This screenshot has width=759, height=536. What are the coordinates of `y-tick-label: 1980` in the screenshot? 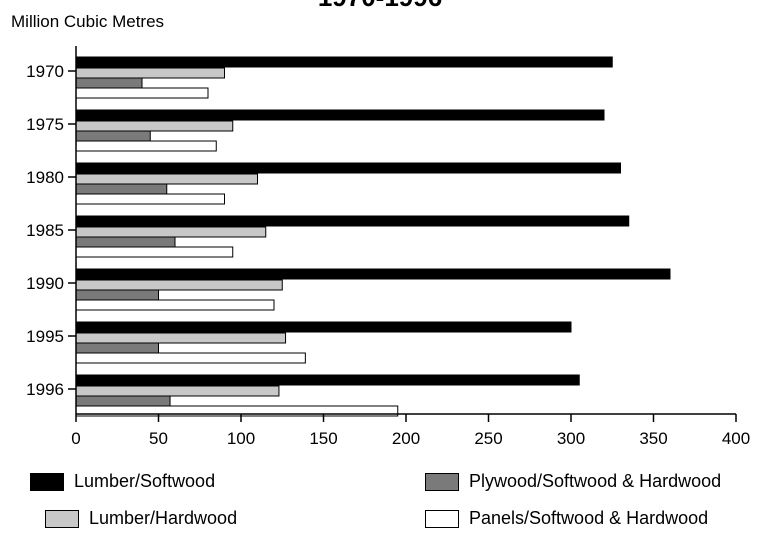 It's located at (45, 177).